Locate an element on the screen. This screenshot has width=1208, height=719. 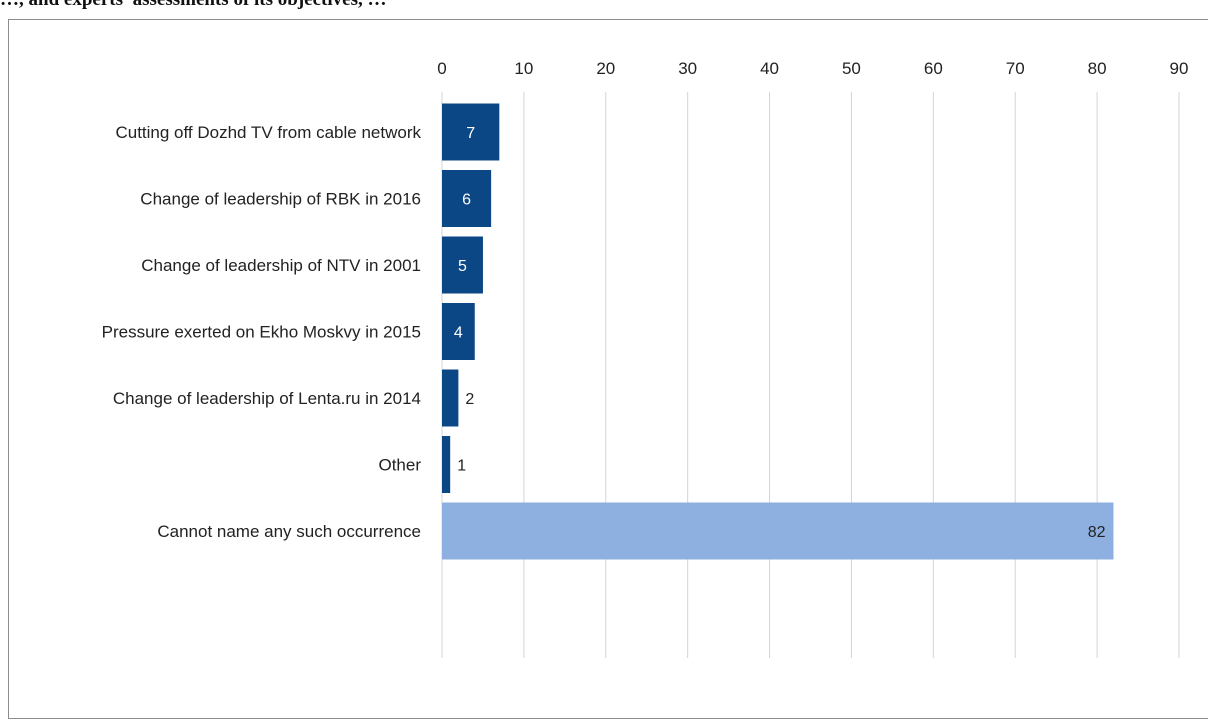
data-label: 2 is located at coordinates (469, 399).